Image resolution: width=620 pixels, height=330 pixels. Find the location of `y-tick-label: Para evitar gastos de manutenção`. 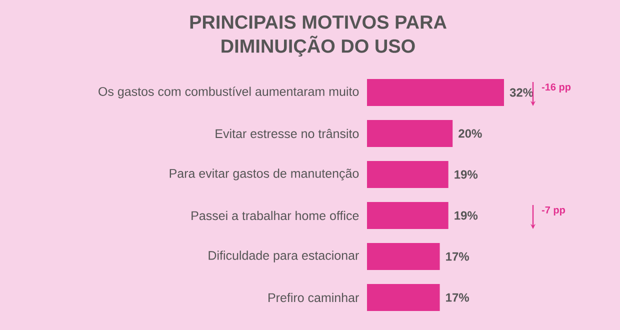

y-tick-label: Para evitar gastos de manutenção is located at coordinates (264, 174).